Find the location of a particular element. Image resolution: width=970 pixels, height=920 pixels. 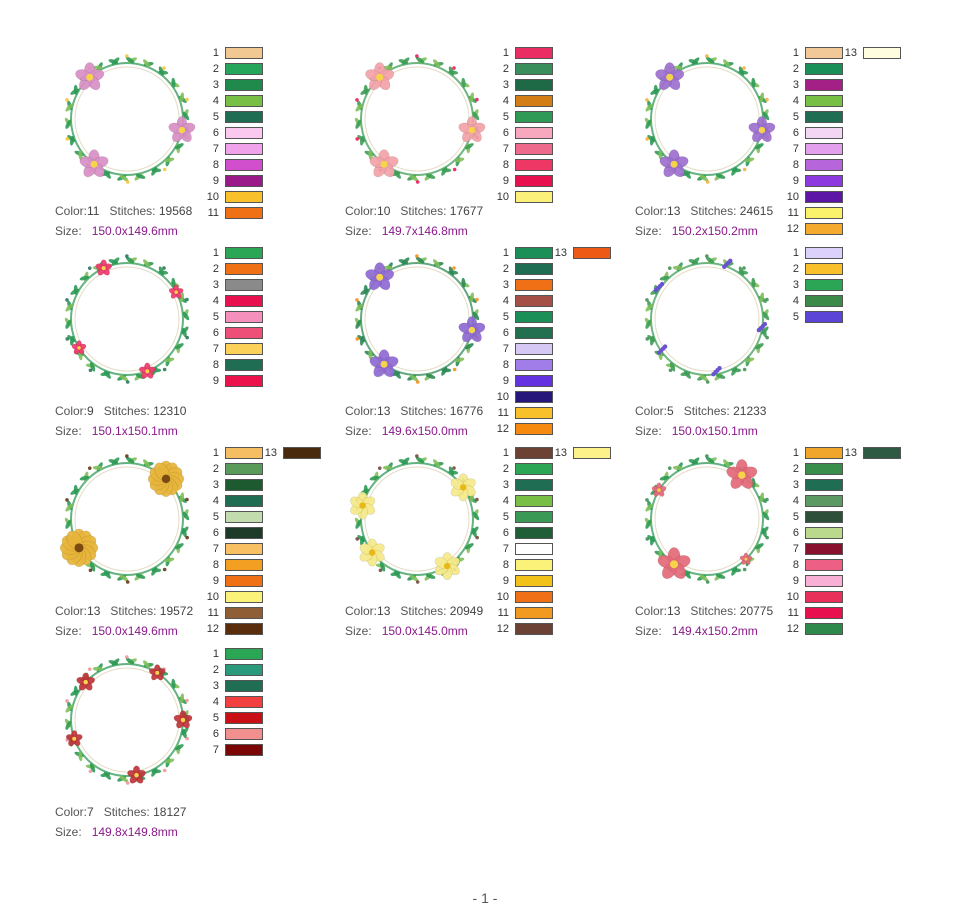

stitch-count: 12310 is located at coordinates (170, 411).